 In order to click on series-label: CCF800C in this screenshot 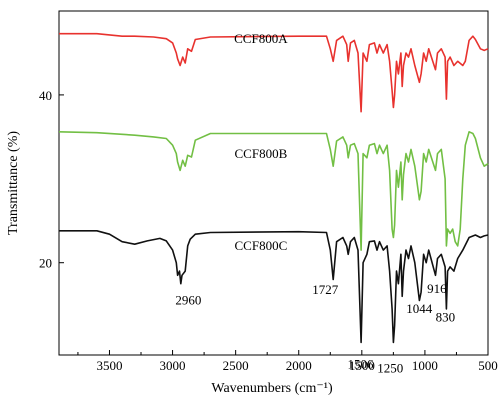, I will do `click(261, 245)`.